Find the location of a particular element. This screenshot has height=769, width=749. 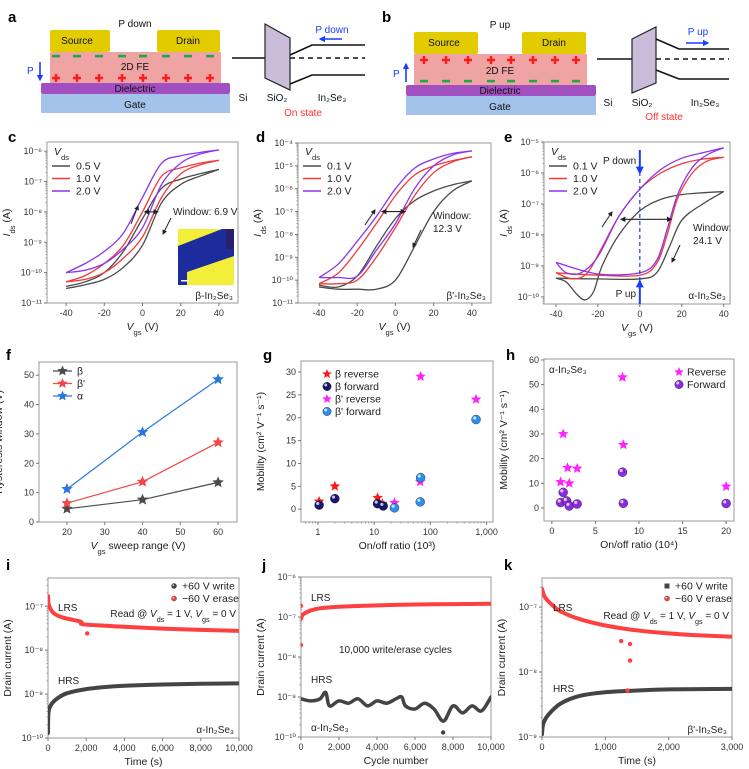

gate-label: Gate is located at coordinates (135, 105).